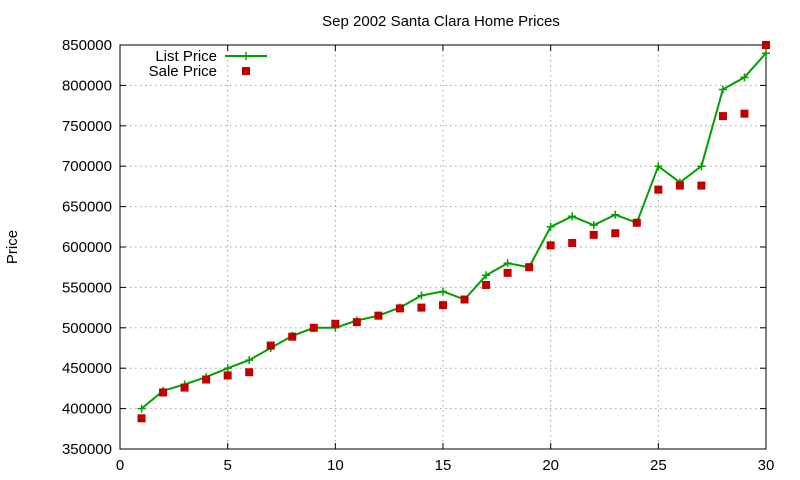 The image size is (800, 480). Describe the element at coordinates (87, 449) in the screenshot. I see `y-tick-label: 350000` at that location.